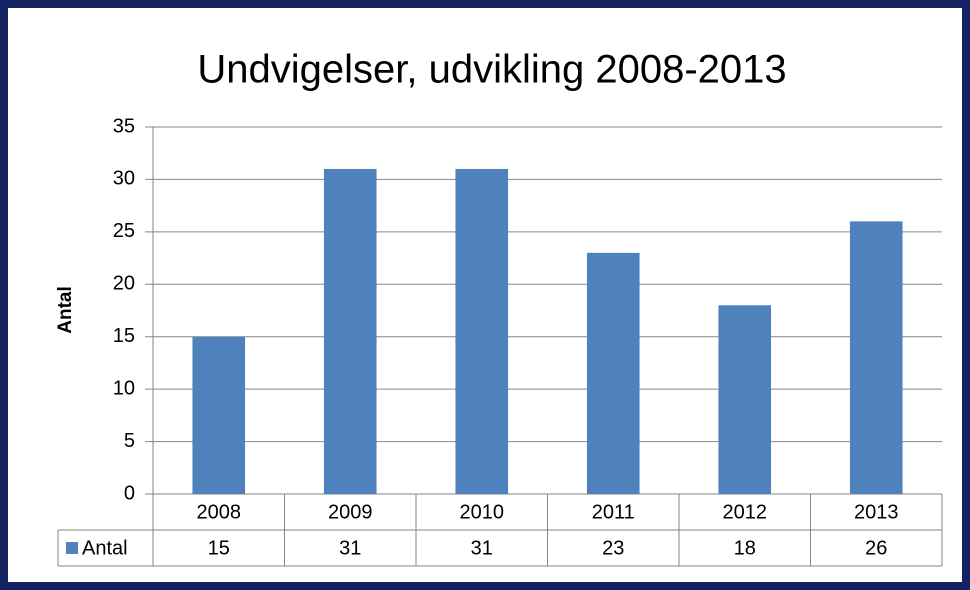  Describe the element at coordinates (613, 512) in the screenshot. I see `x-tick-label: 2011` at that location.